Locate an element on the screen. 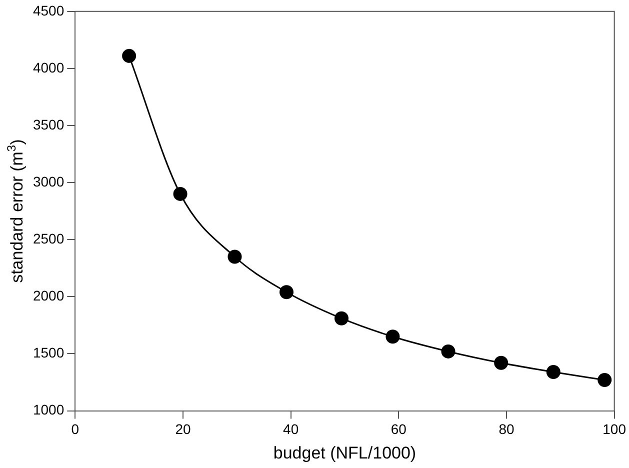 The image size is (629, 468). y-tick-label: 3500 is located at coordinates (48, 124).